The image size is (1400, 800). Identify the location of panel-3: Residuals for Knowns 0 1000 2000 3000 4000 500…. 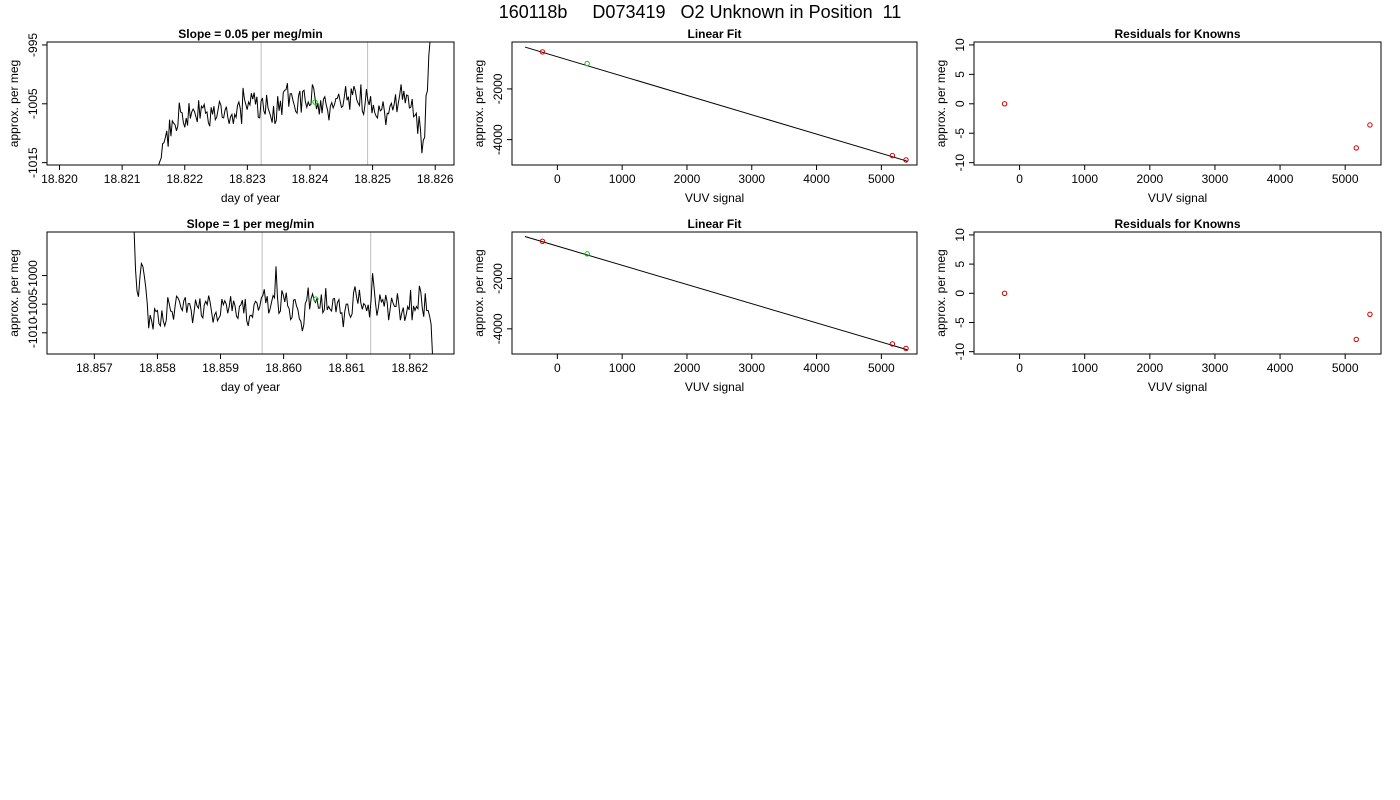
(1158, 116).